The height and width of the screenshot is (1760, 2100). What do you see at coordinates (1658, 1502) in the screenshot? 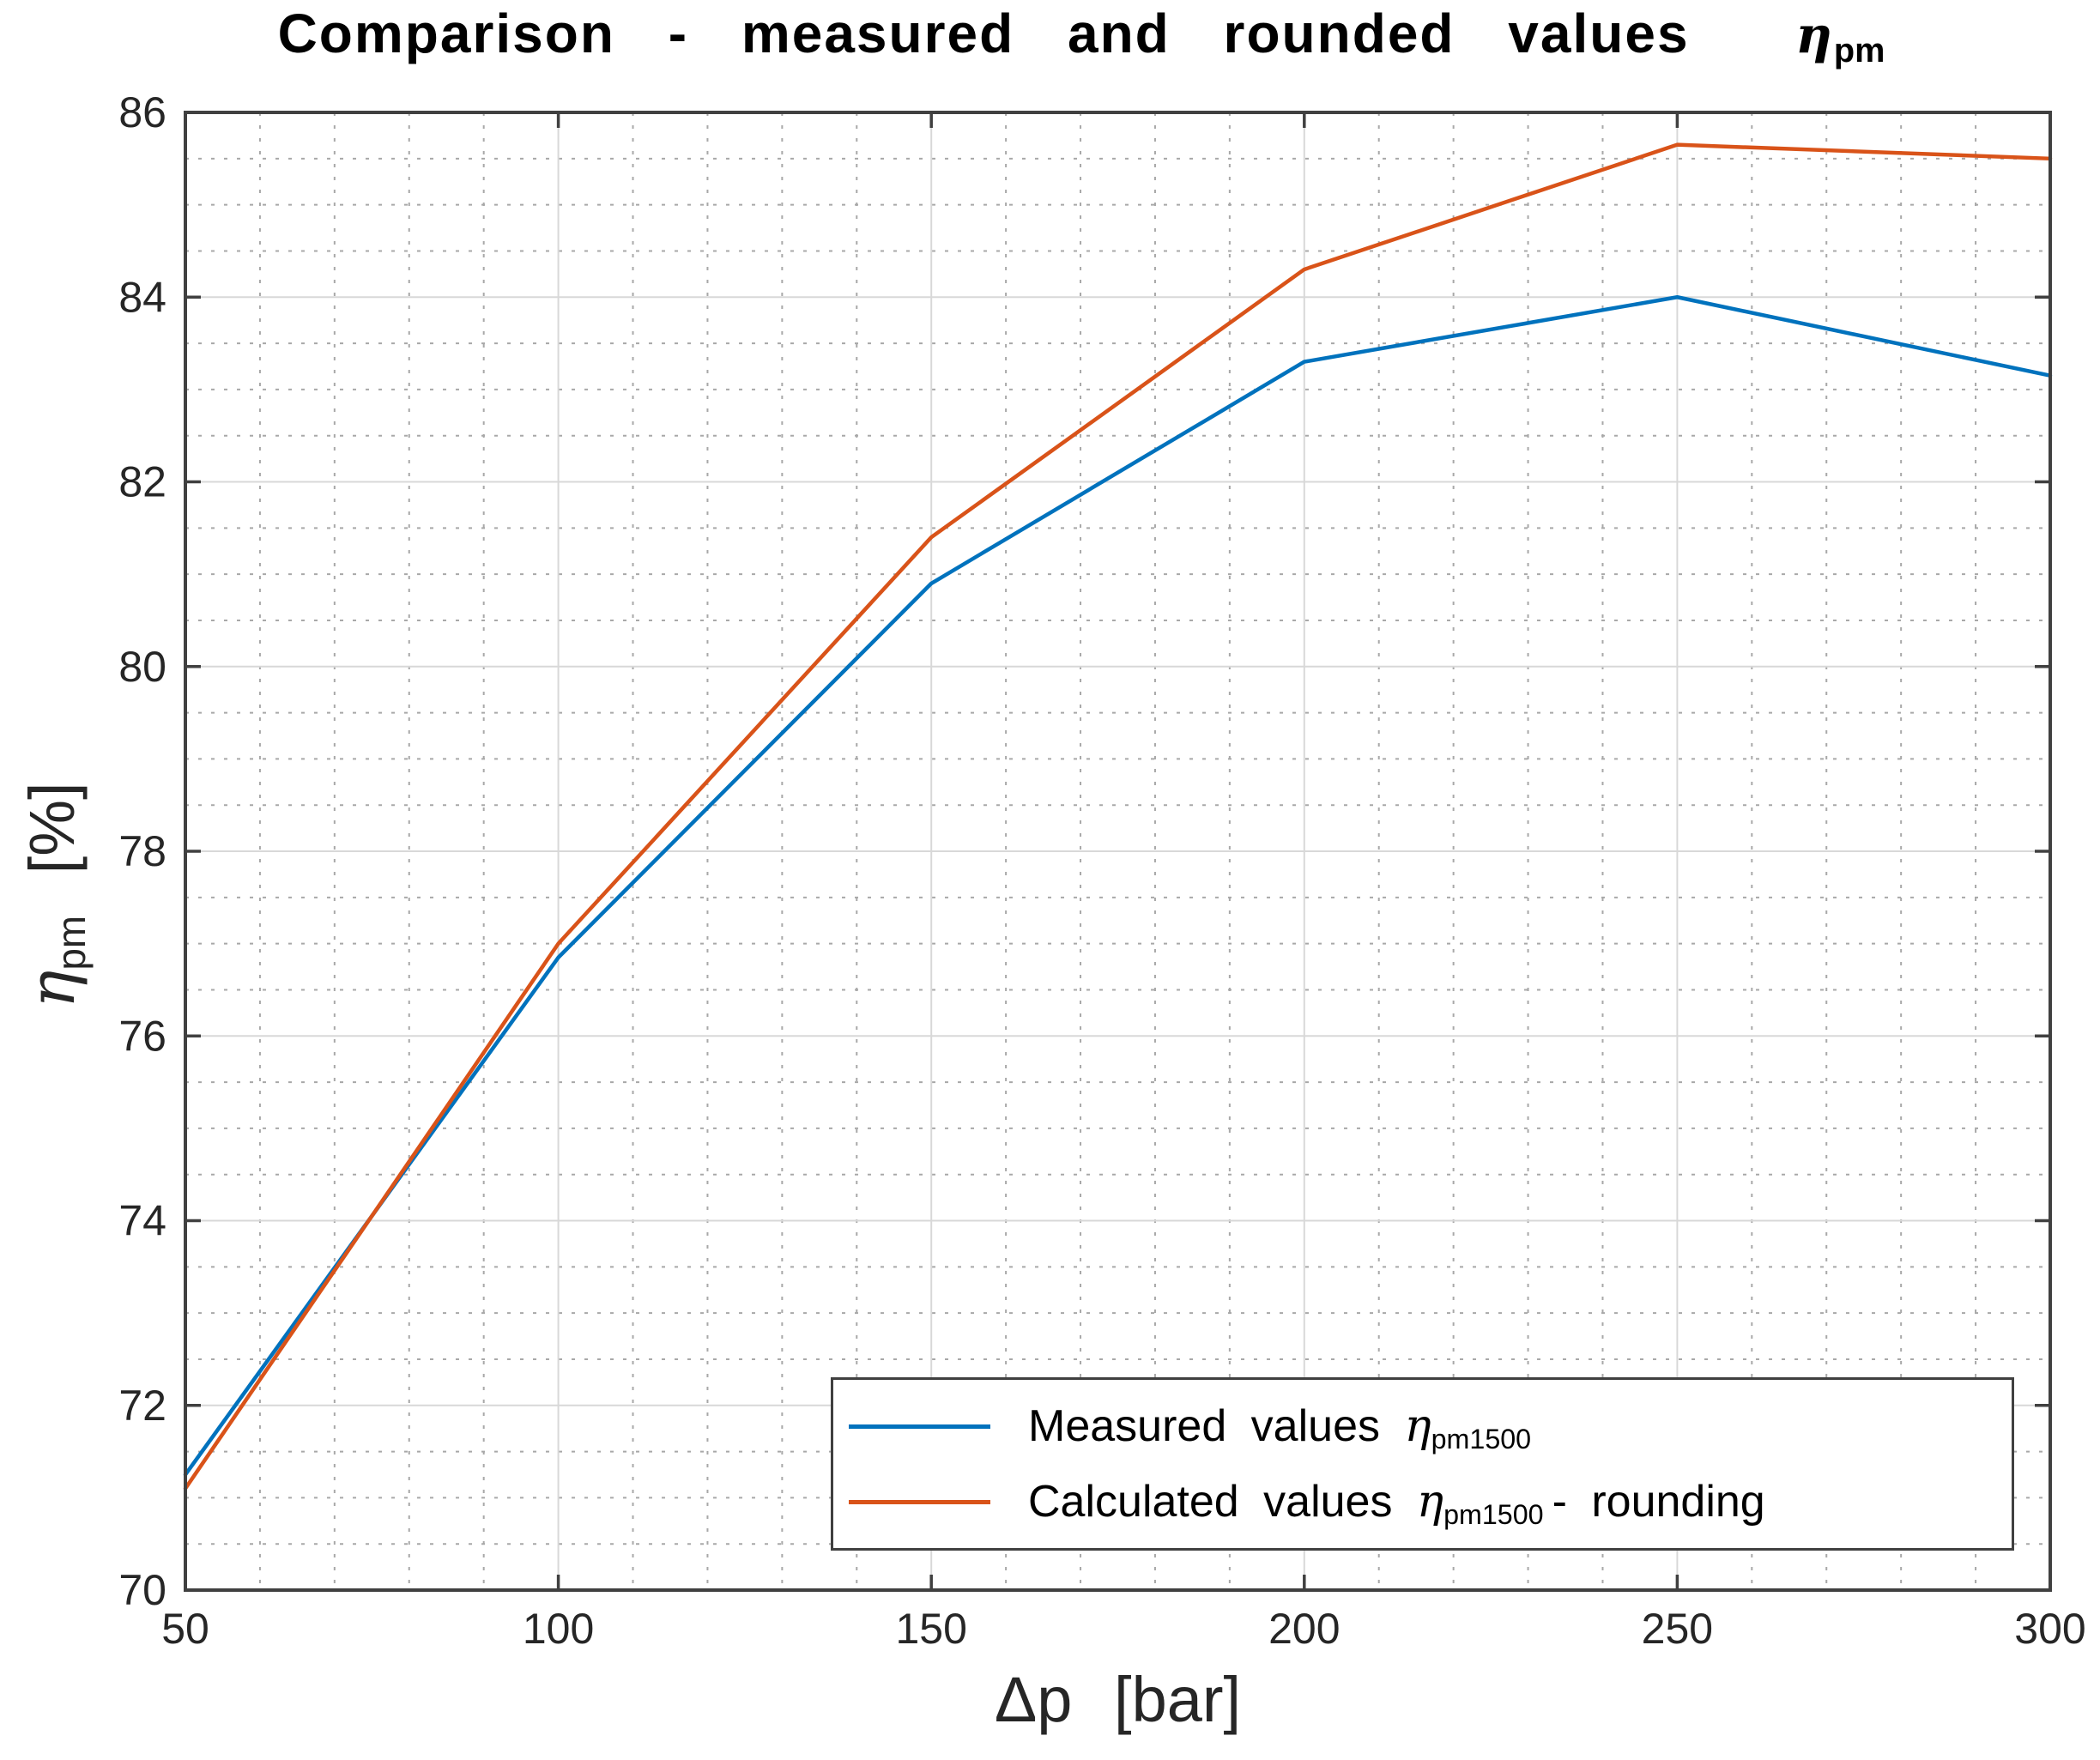
I see `legend-suffix-calculated: - rounding` at bounding box center [1658, 1502].